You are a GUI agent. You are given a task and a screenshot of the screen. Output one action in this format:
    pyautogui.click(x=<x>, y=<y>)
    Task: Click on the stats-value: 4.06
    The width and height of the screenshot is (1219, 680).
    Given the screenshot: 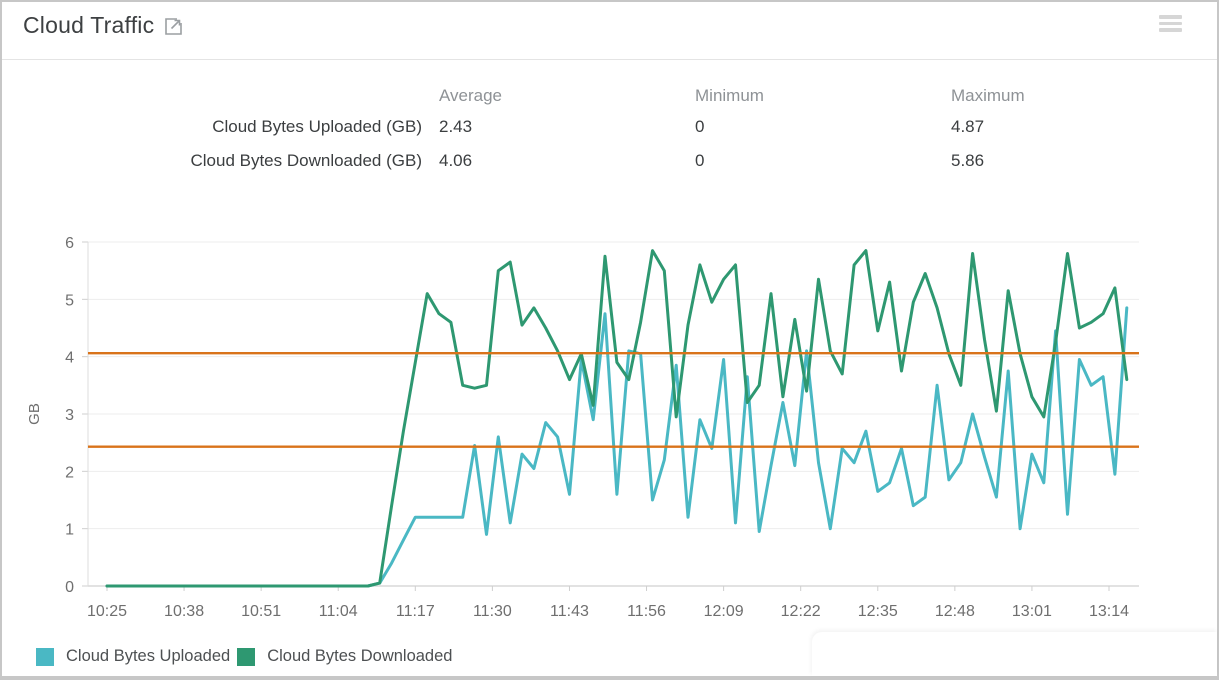 What is the action you would take?
    pyautogui.click(x=456, y=160)
    